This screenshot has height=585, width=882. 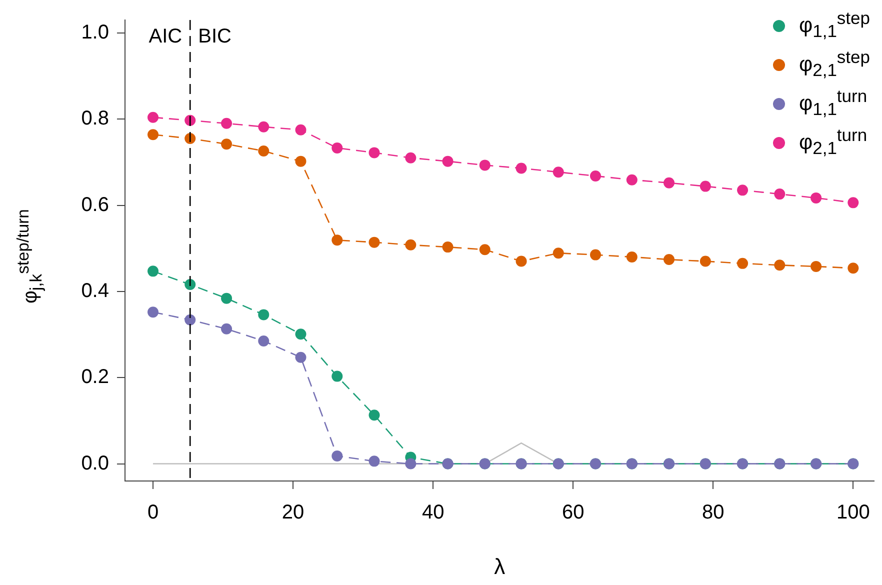 I want to click on y-tick-label: 0.6, so click(x=95, y=205).